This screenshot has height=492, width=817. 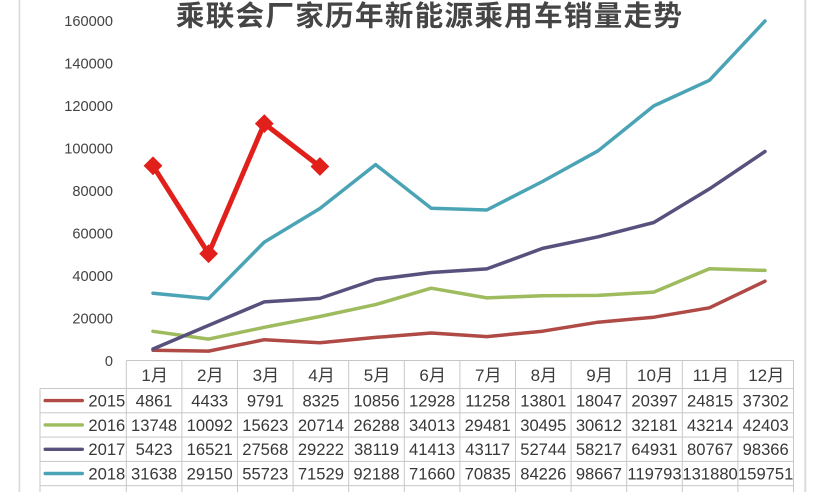 I want to click on svg-text: 100000, so click(x=88, y=149).